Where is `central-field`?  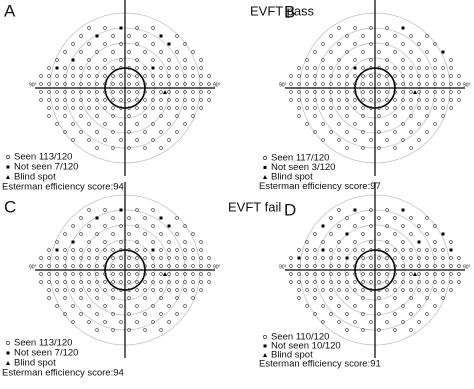
central-field is located at coordinates (375, 270).